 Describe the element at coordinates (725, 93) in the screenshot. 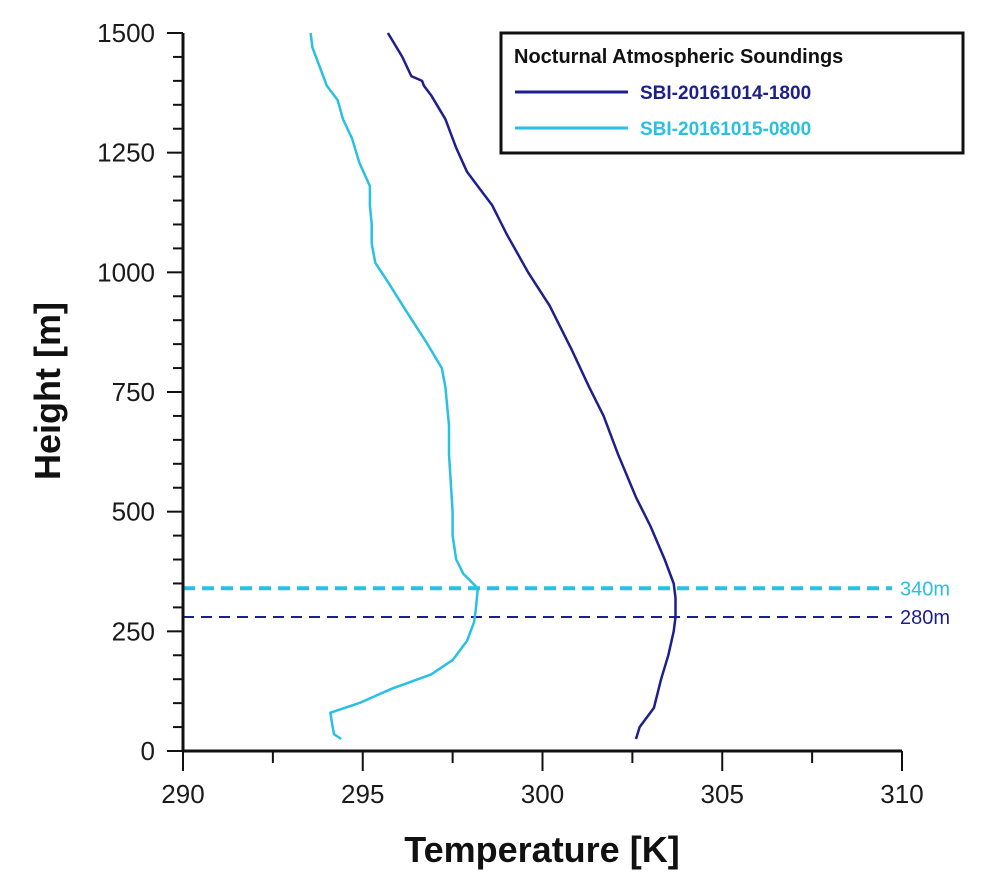

I see `legend-label-series-1: SBI-20161014-1800` at that location.